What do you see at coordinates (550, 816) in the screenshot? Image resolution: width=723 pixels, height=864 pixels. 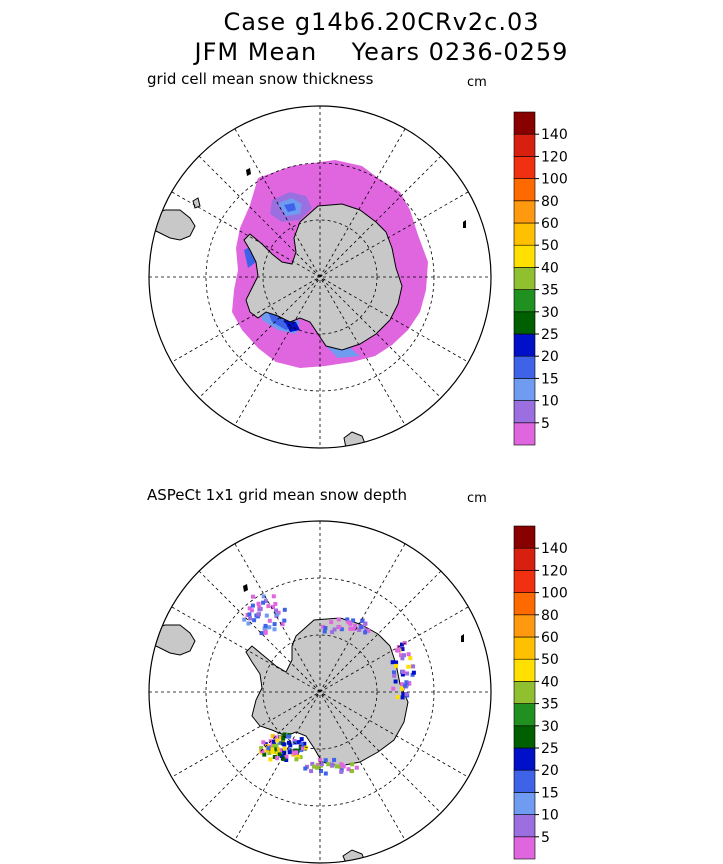 I see `colorbar-tick-label: 10` at bounding box center [550, 816].